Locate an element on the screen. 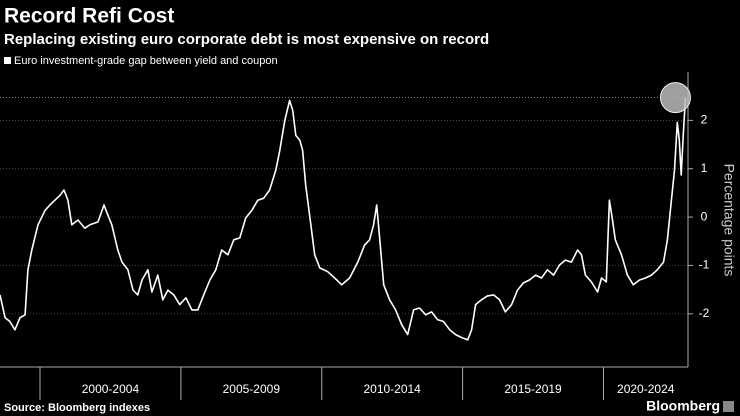  y-tick-label: -1 is located at coordinates (704, 265).